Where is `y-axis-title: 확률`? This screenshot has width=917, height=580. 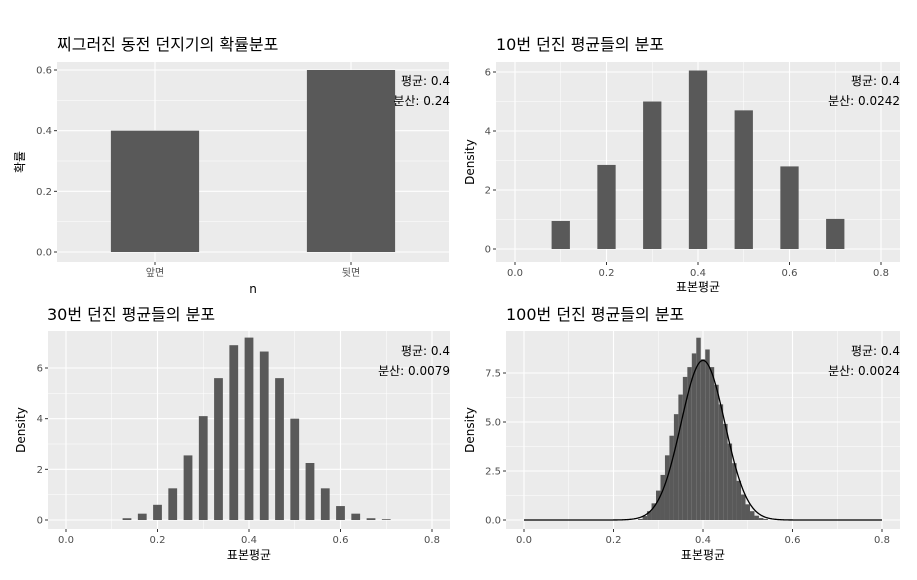 y-axis-title: 확률 is located at coordinates (20, 162).